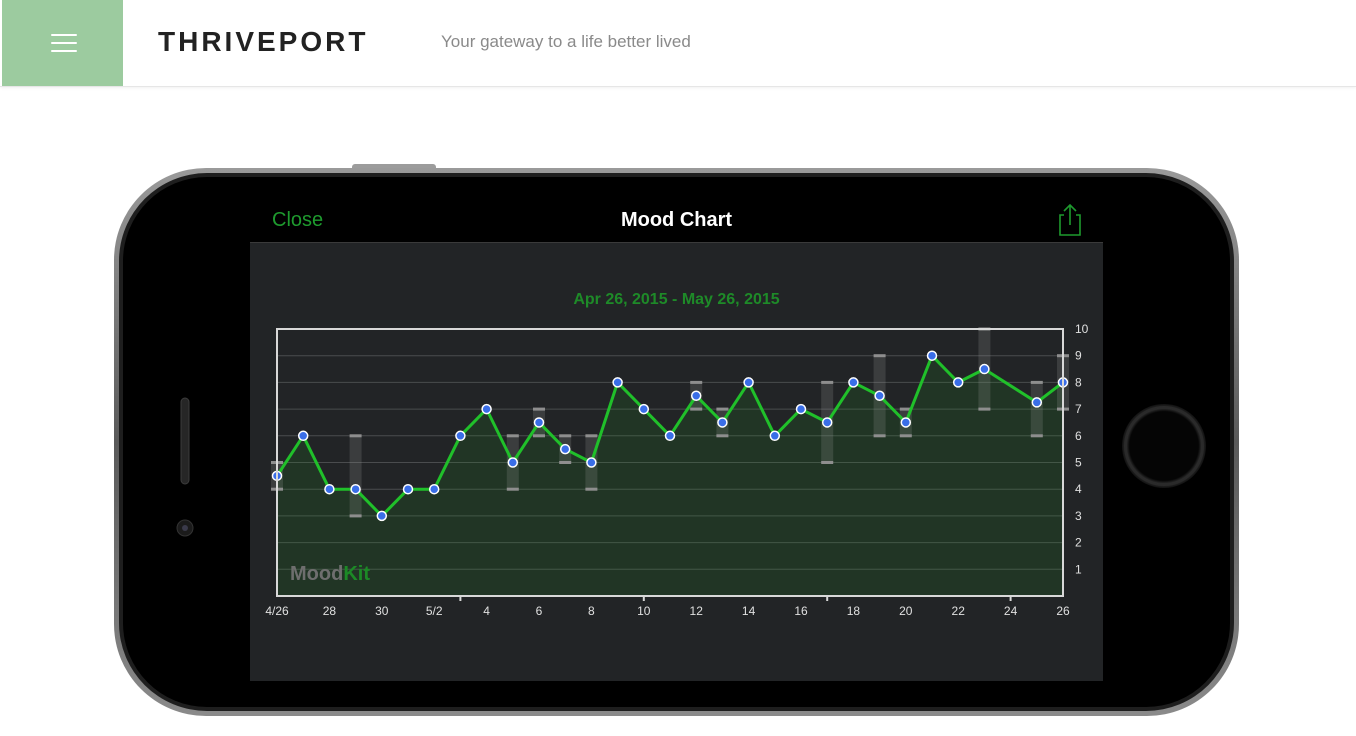 Image resolution: width=1356 pixels, height=736 pixels. Describe the element at coordinates (382, 611) in the screenshot. I see `x-tick-label: 30` at that location.